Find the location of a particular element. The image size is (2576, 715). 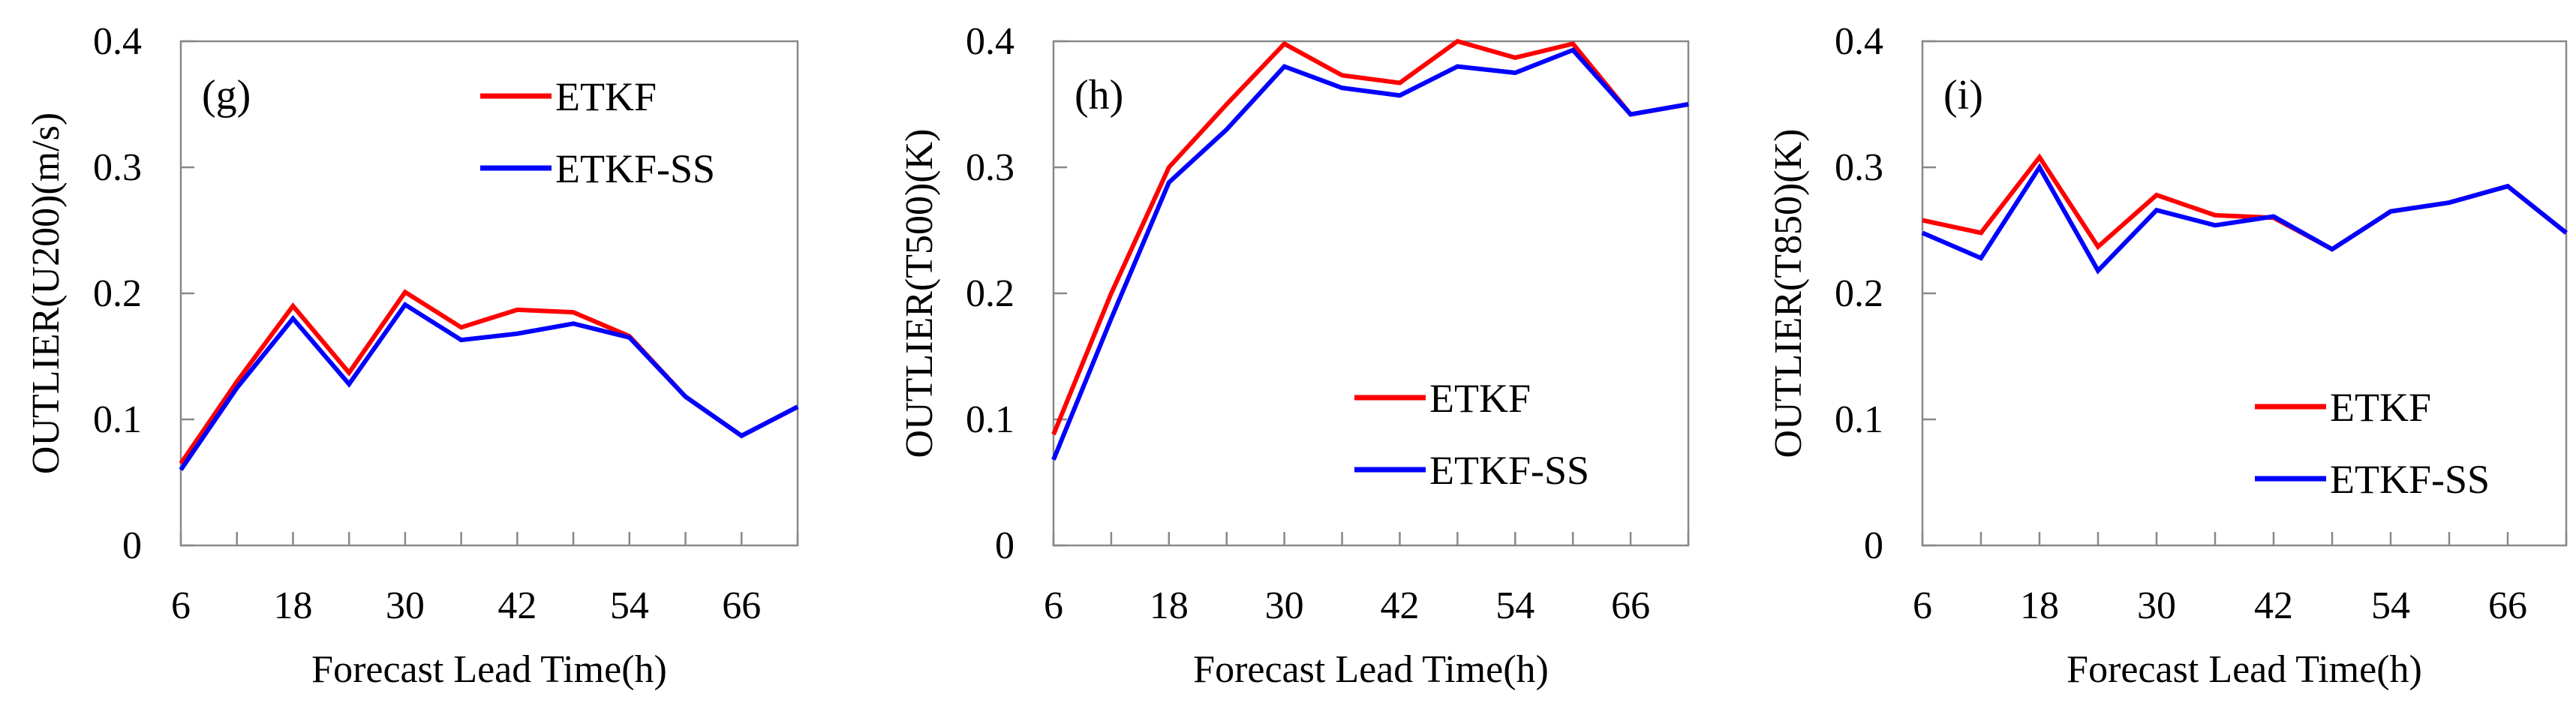

y-axis-label: OUTLIER(T850)(K) is located at coordinates (1788, 293).